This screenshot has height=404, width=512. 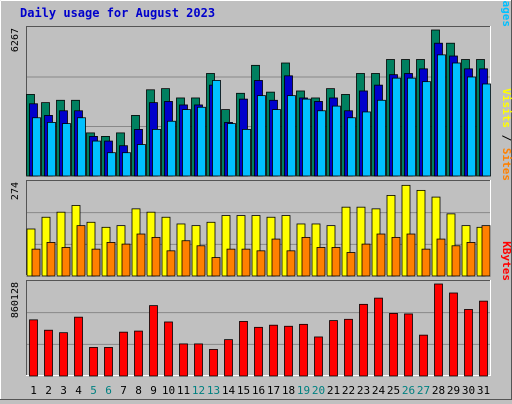 What do you see at coordinates (333, 390) in the screenshot?
I see `day-label-21: 21` at bounding box center [333, 390].